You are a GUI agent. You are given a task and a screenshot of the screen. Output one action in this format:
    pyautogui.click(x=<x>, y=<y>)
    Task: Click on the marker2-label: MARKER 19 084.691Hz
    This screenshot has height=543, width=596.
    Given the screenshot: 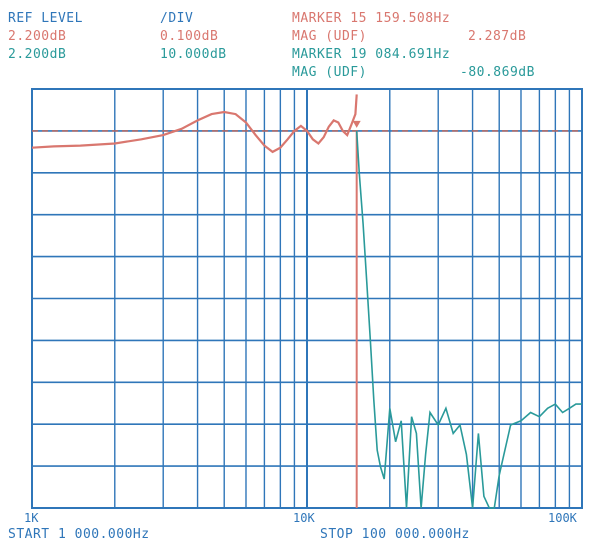 What is the action you would take?
    pyautogui.click(x=371, y=54)
    